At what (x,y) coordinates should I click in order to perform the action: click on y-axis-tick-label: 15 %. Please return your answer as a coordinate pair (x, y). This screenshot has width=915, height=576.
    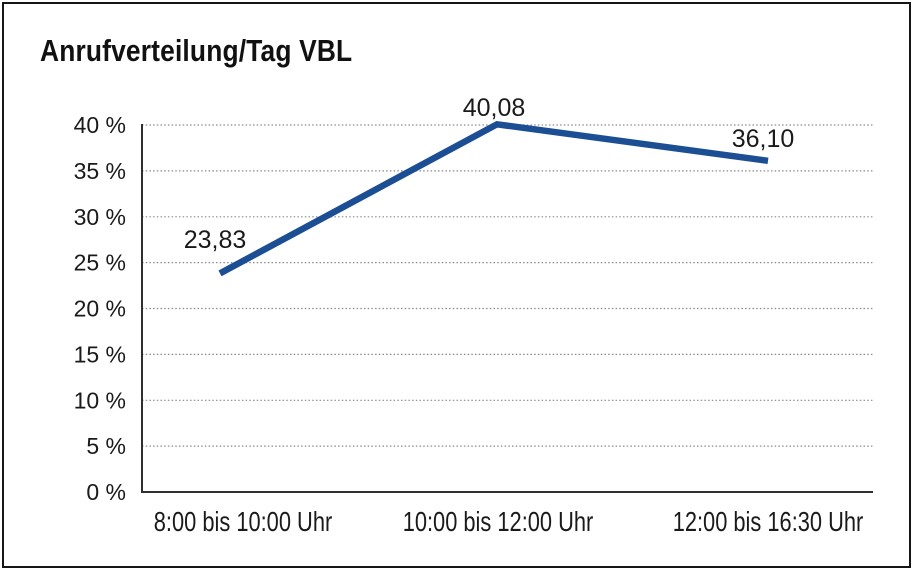
    Looking at the image, I should click on (100, 354).